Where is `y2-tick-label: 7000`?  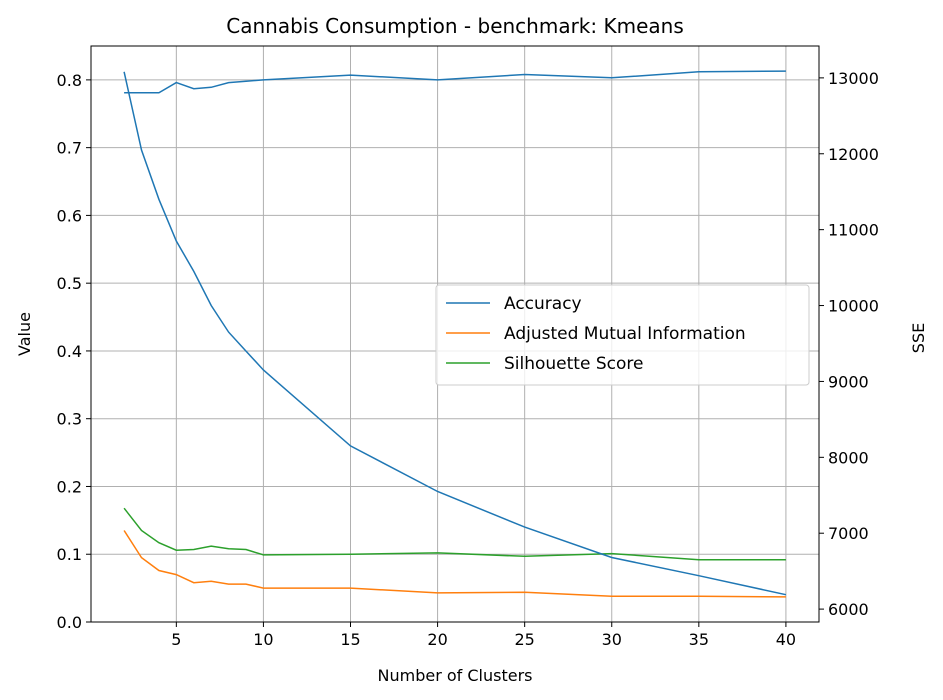 y2-tick-label: 7000 is located at coordinates (848, 533).